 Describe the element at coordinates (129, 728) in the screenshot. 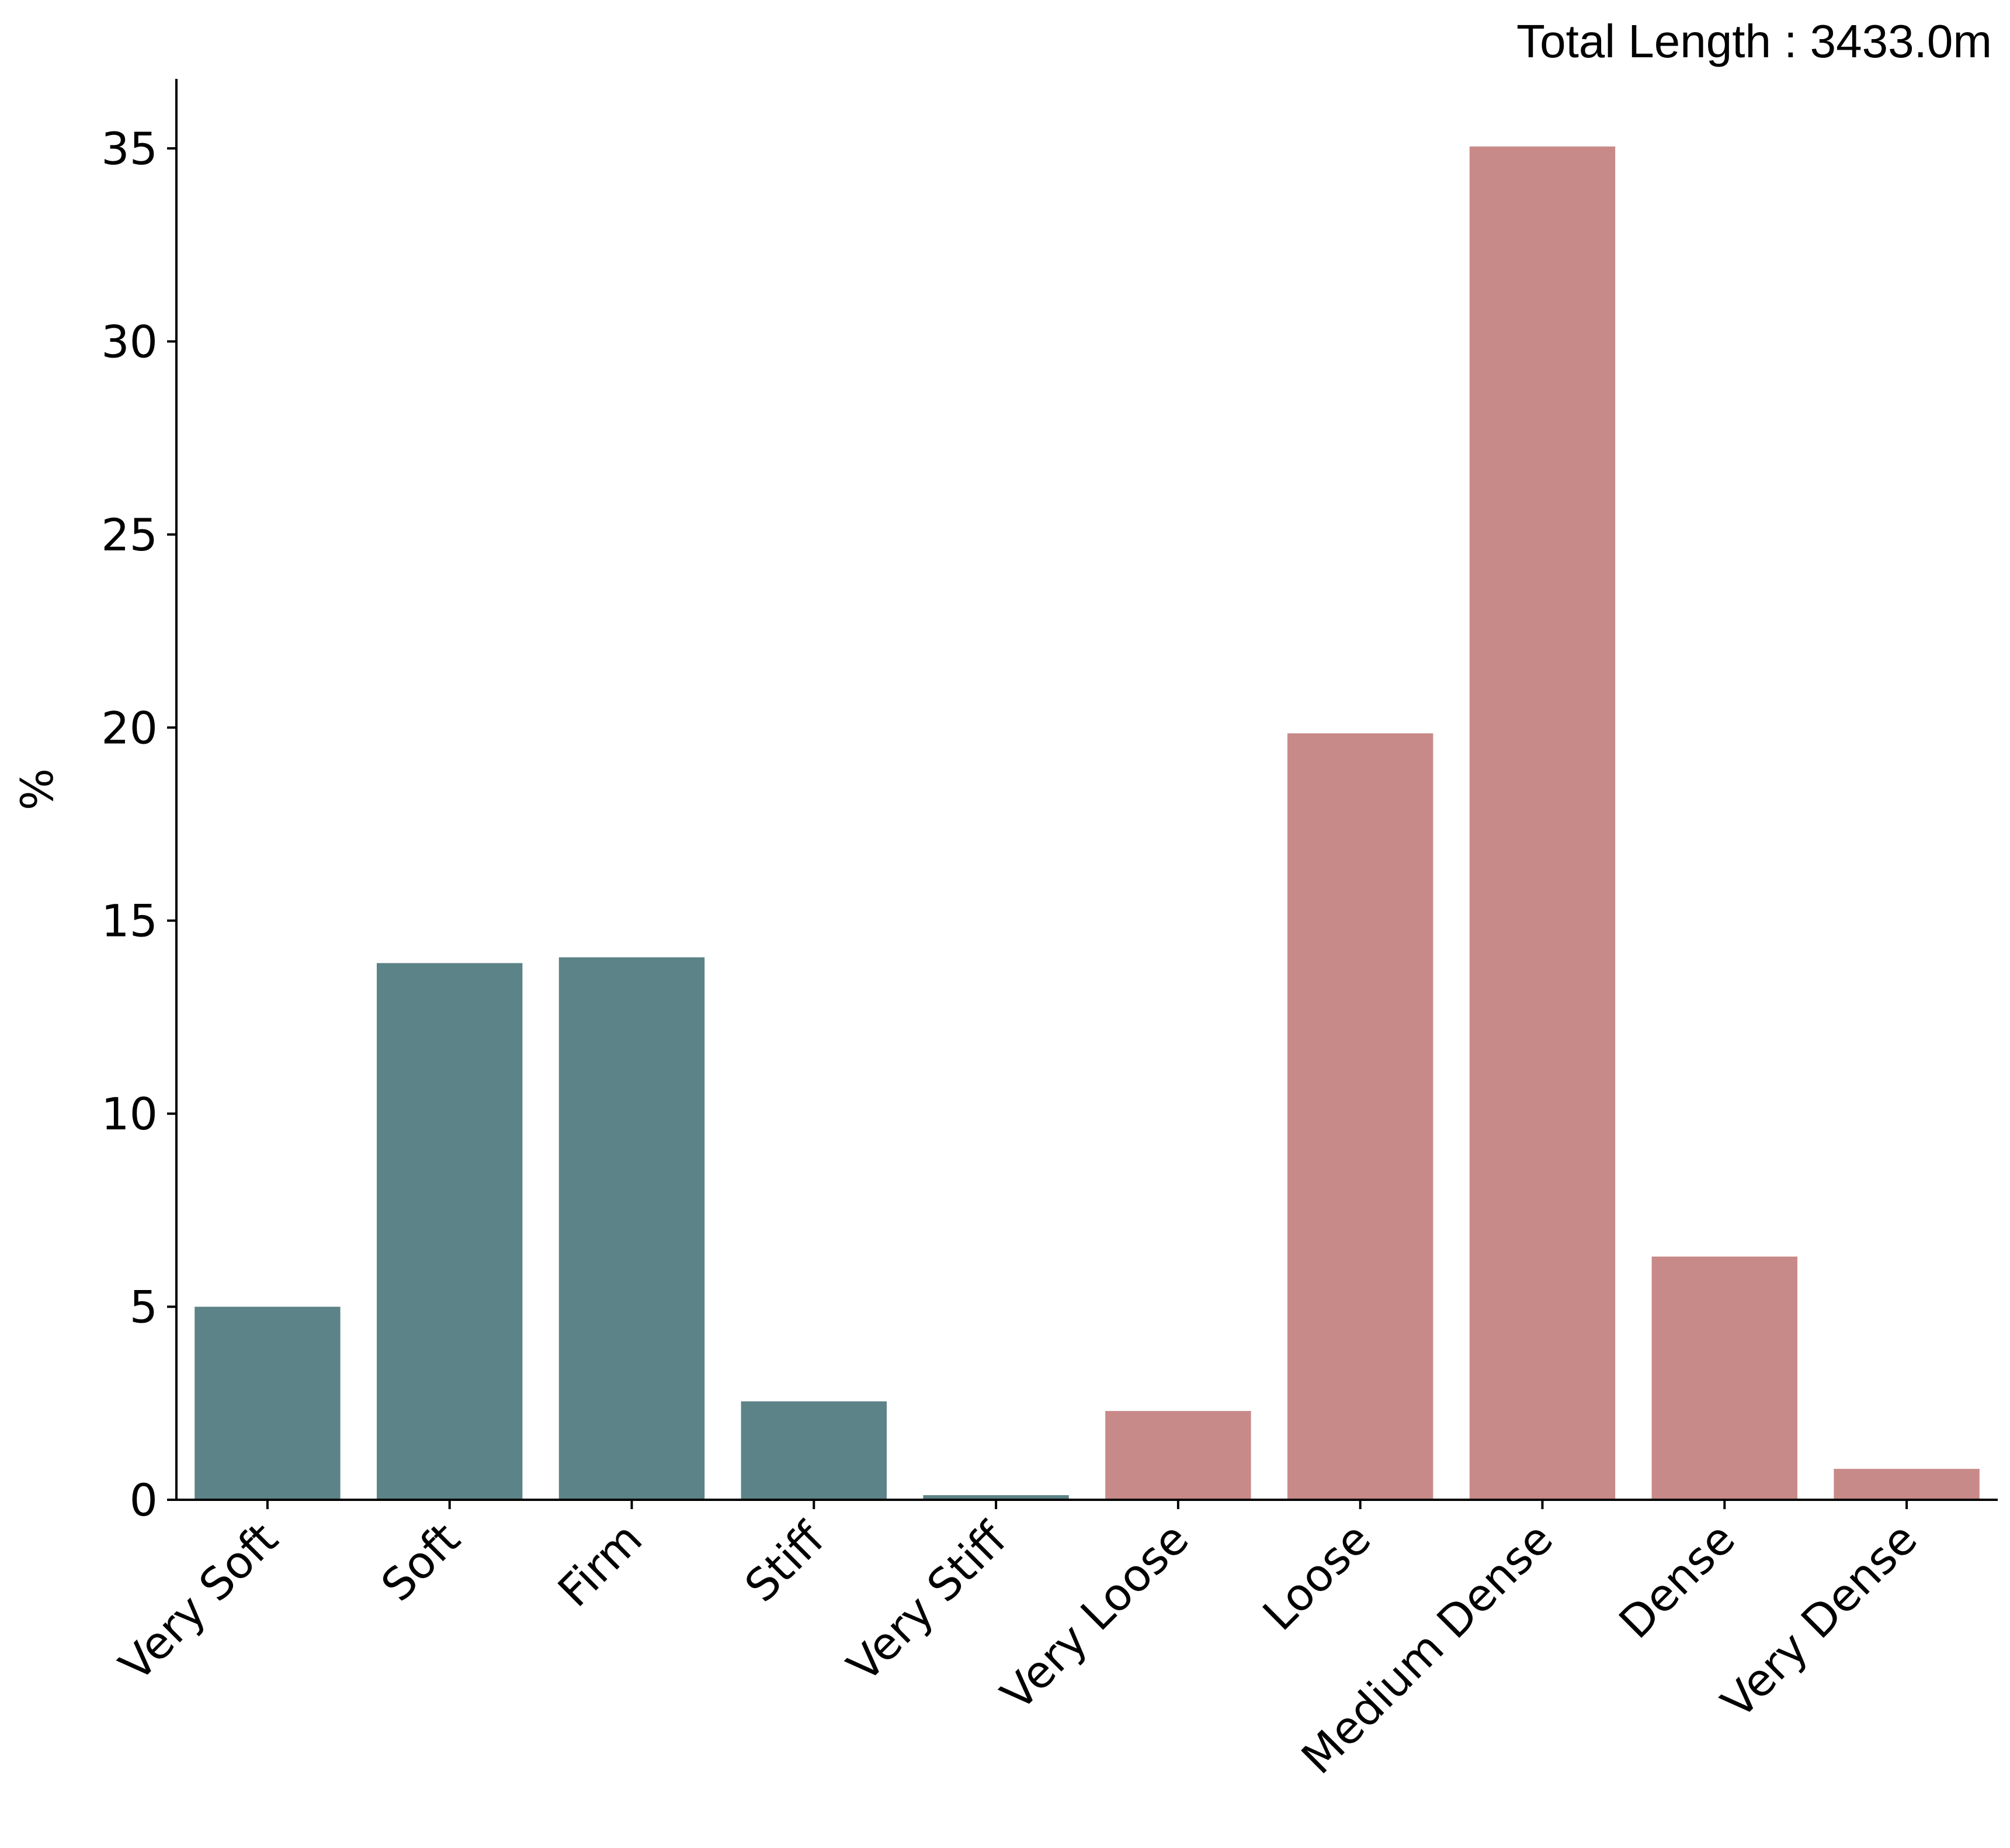

I see `y-tick-label: 20` at that location.